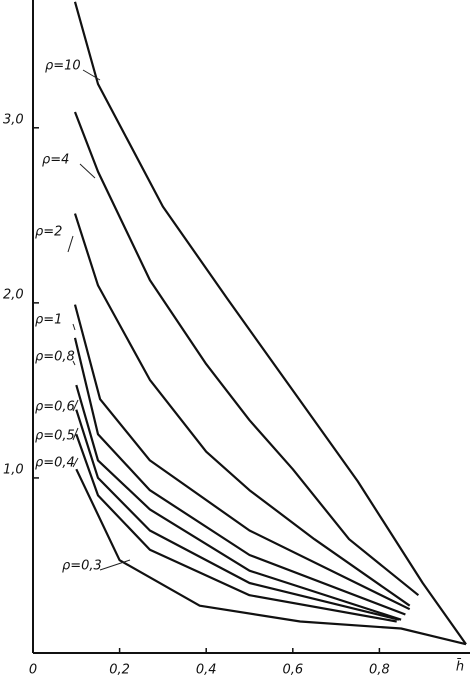 The image size is (471, 685). What do you see at coordinates (292, 670) in the screenshot?
I see `x-tick-label: 0,6` at bounding box center [292, 670].